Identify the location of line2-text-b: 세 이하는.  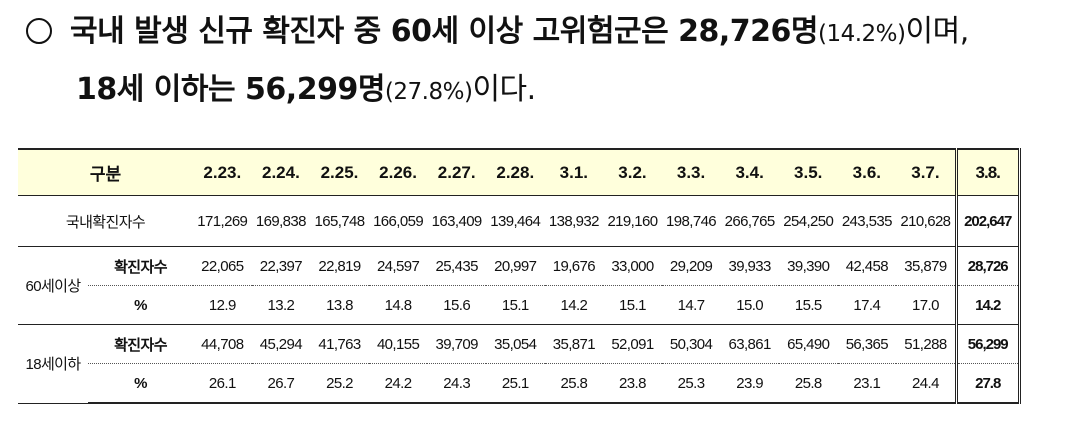
(181, 89).